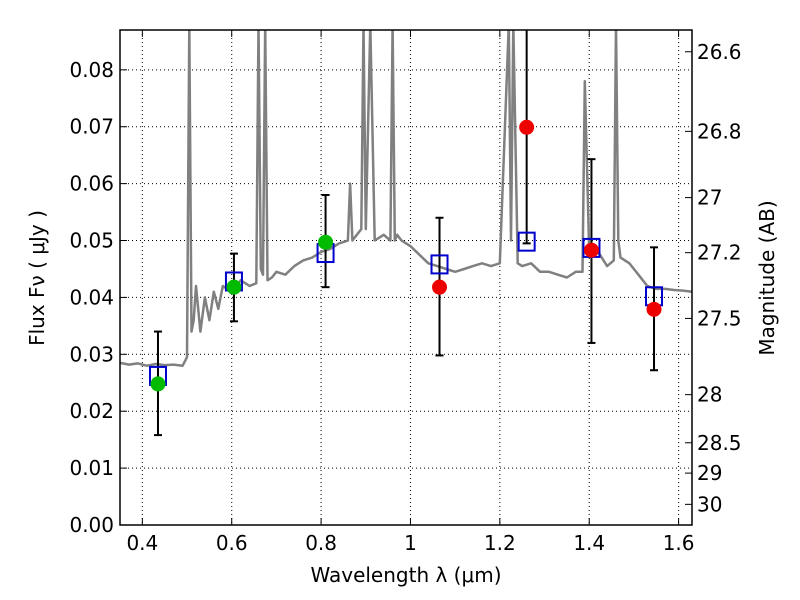 The height and width of the screenshot is (600, 800). What do you see at coordinates (321, 543) in the screenshot?
I see `x-tick-label: 0.8` at bounding box center [321, 543].